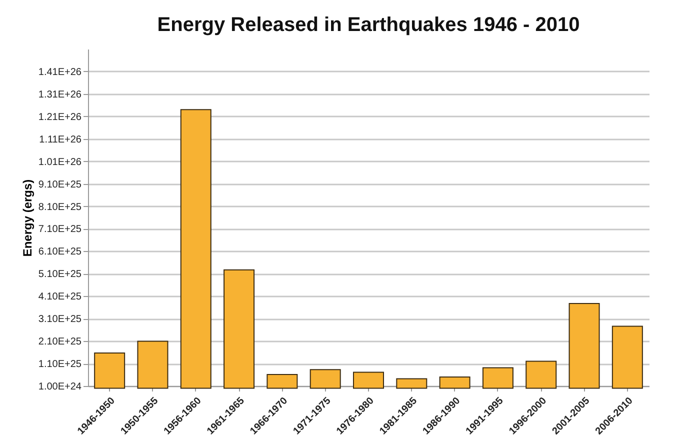  What do you see at coordinates (60, 387) in the screenshot?
I see `y-tick-label: 1.00E+24` at bounding box center [60, 387].